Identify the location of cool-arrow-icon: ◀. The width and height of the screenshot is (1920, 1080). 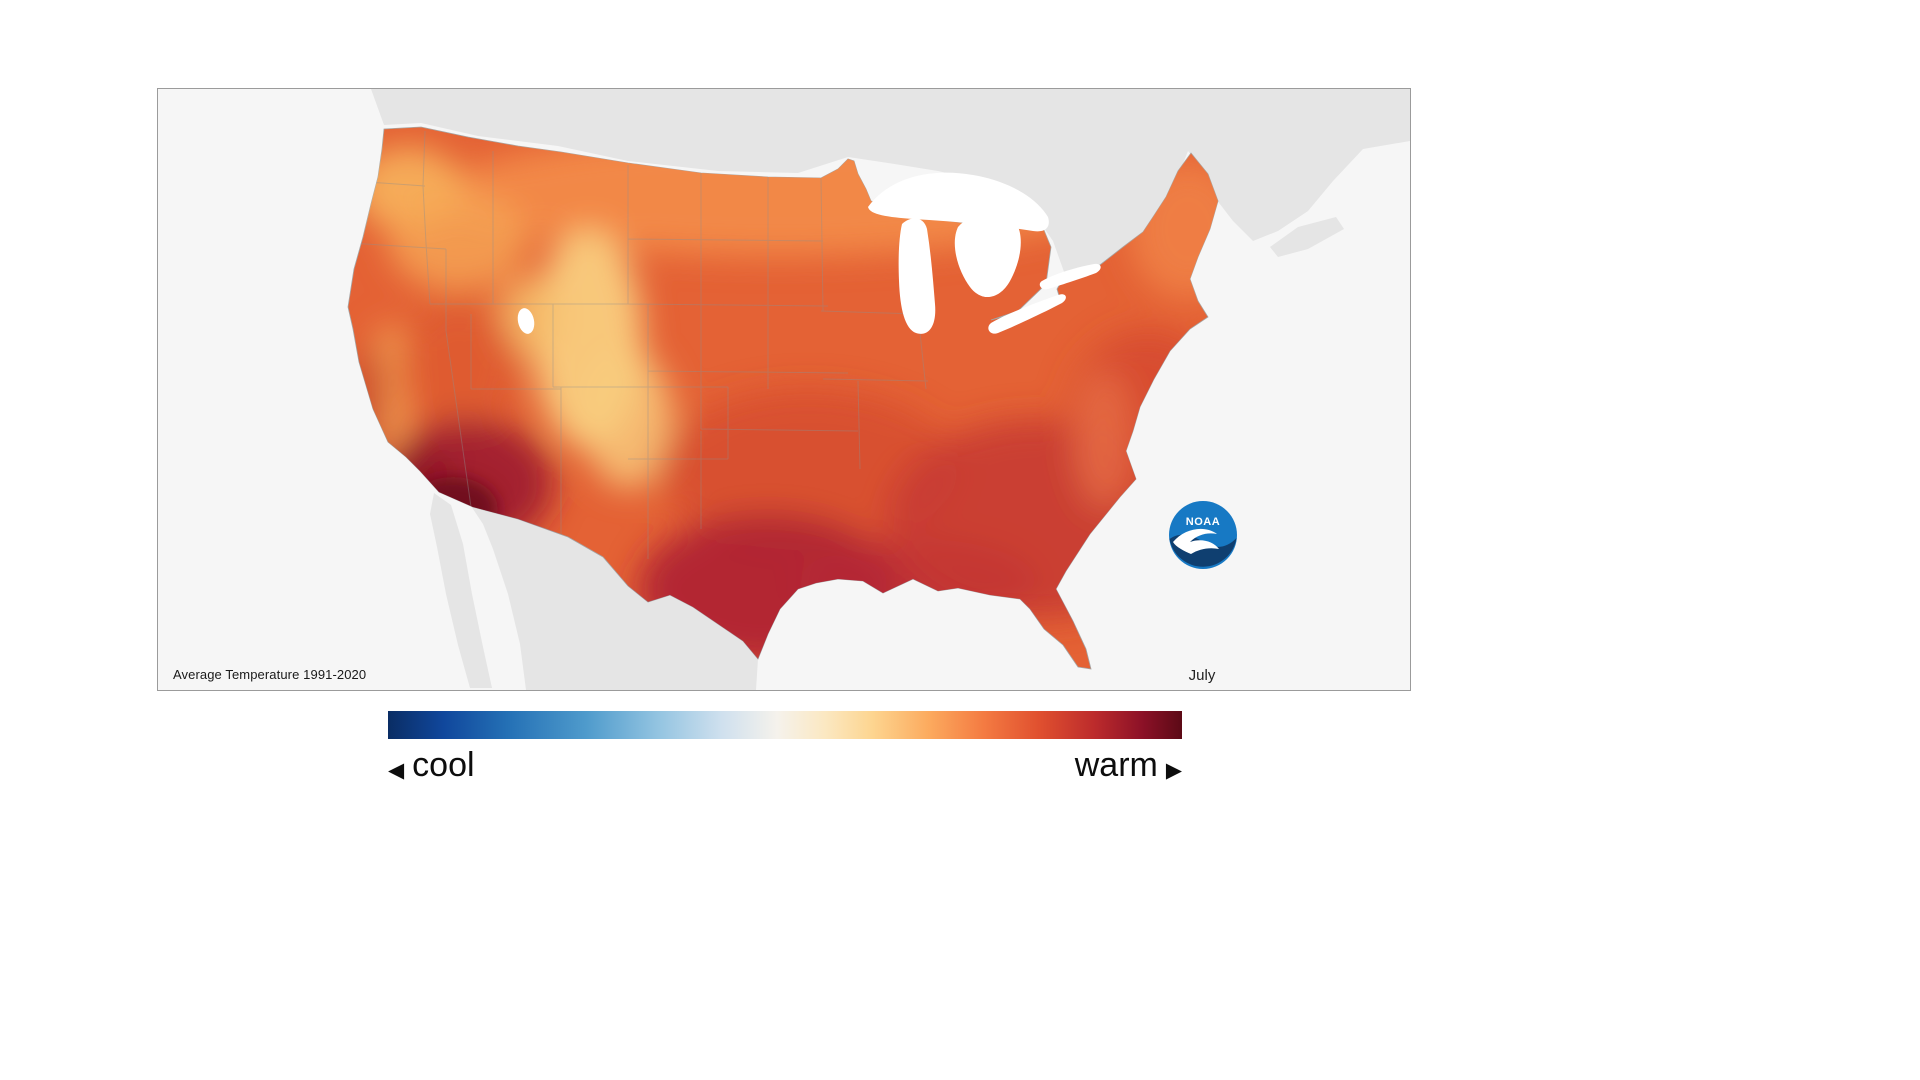
(396, 770).